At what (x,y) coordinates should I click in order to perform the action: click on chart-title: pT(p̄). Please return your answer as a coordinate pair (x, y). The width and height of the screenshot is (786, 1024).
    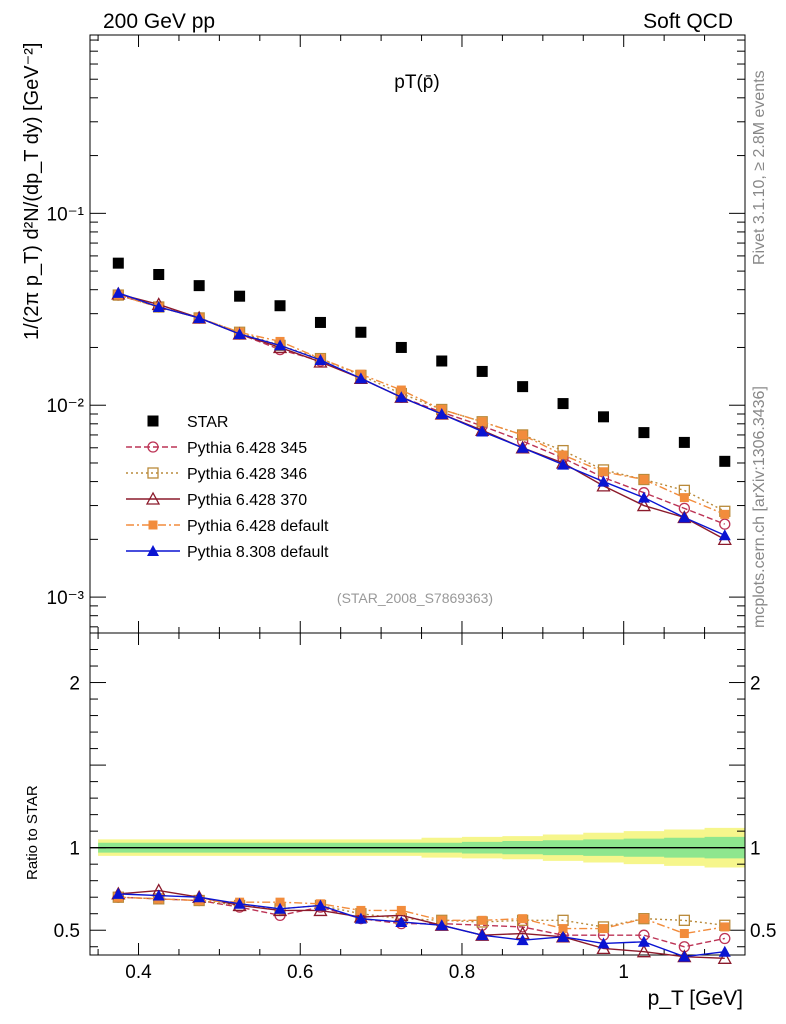
    Looking at the image, I should click on (416, 82).